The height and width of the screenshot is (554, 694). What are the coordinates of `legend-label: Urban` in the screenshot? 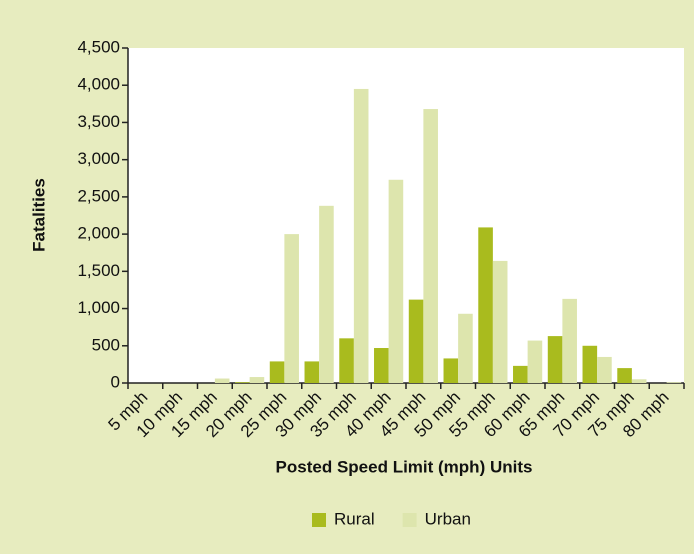 It's located at (448, 518).